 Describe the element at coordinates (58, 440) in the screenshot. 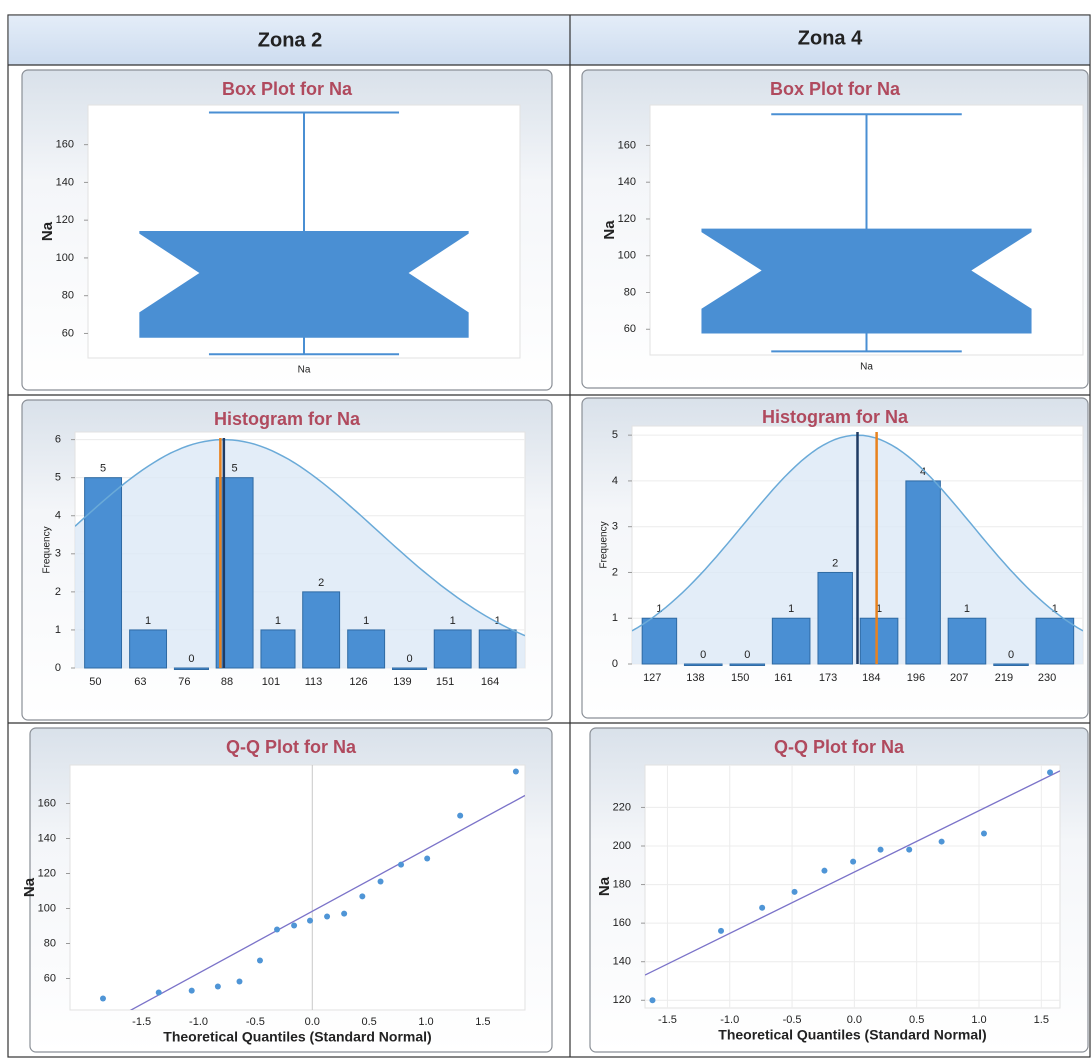

I see `y-tick-label: 6` at that location.